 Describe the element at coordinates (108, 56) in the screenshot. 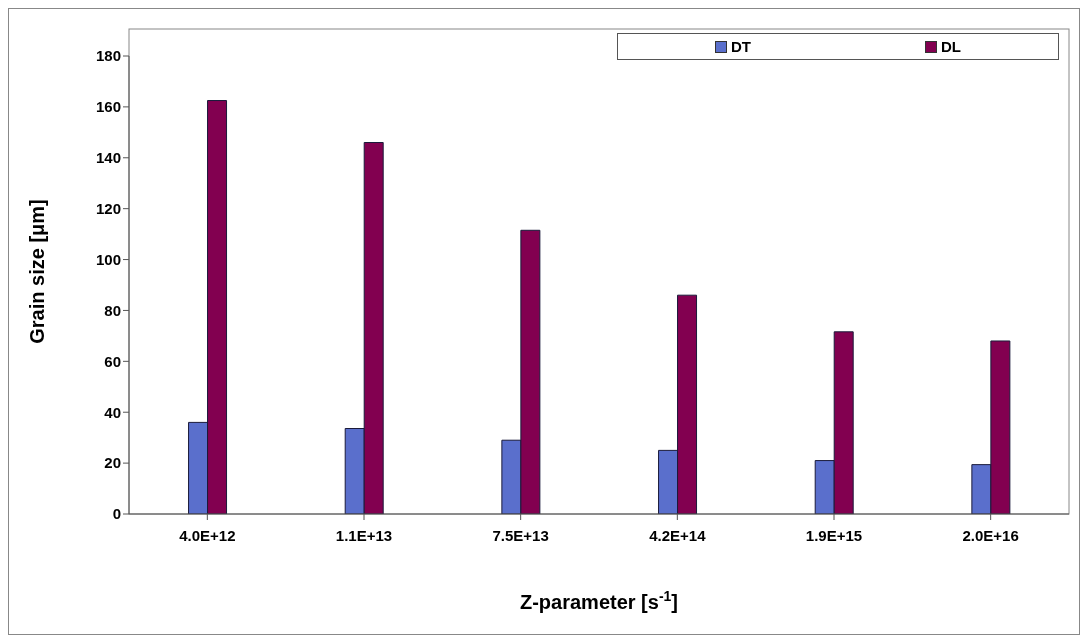

I see `y-tick-label: 180` at that location.